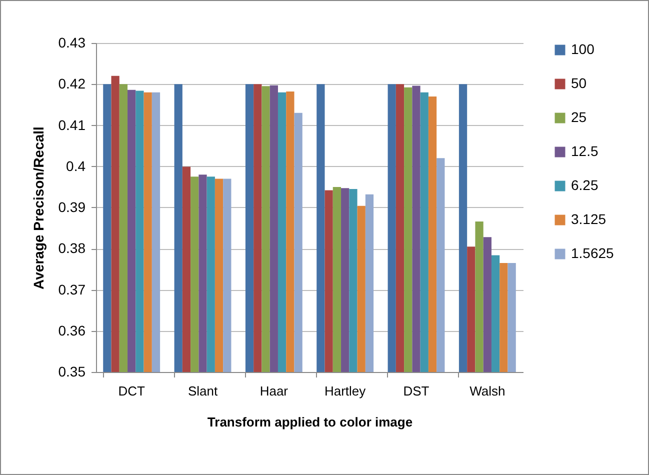  What do you see at coordinates (416, 391) in the screenshot?
I see `x-tick-label: DST` at bounding box center [416, 391].